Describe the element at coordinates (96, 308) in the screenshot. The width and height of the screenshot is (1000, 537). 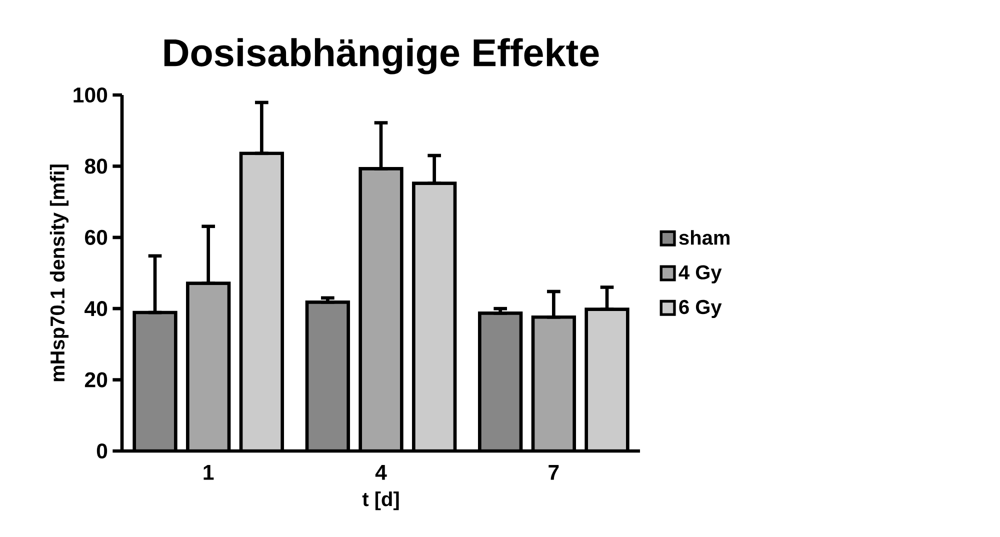
I see `y-tick-label: 40` at that location.